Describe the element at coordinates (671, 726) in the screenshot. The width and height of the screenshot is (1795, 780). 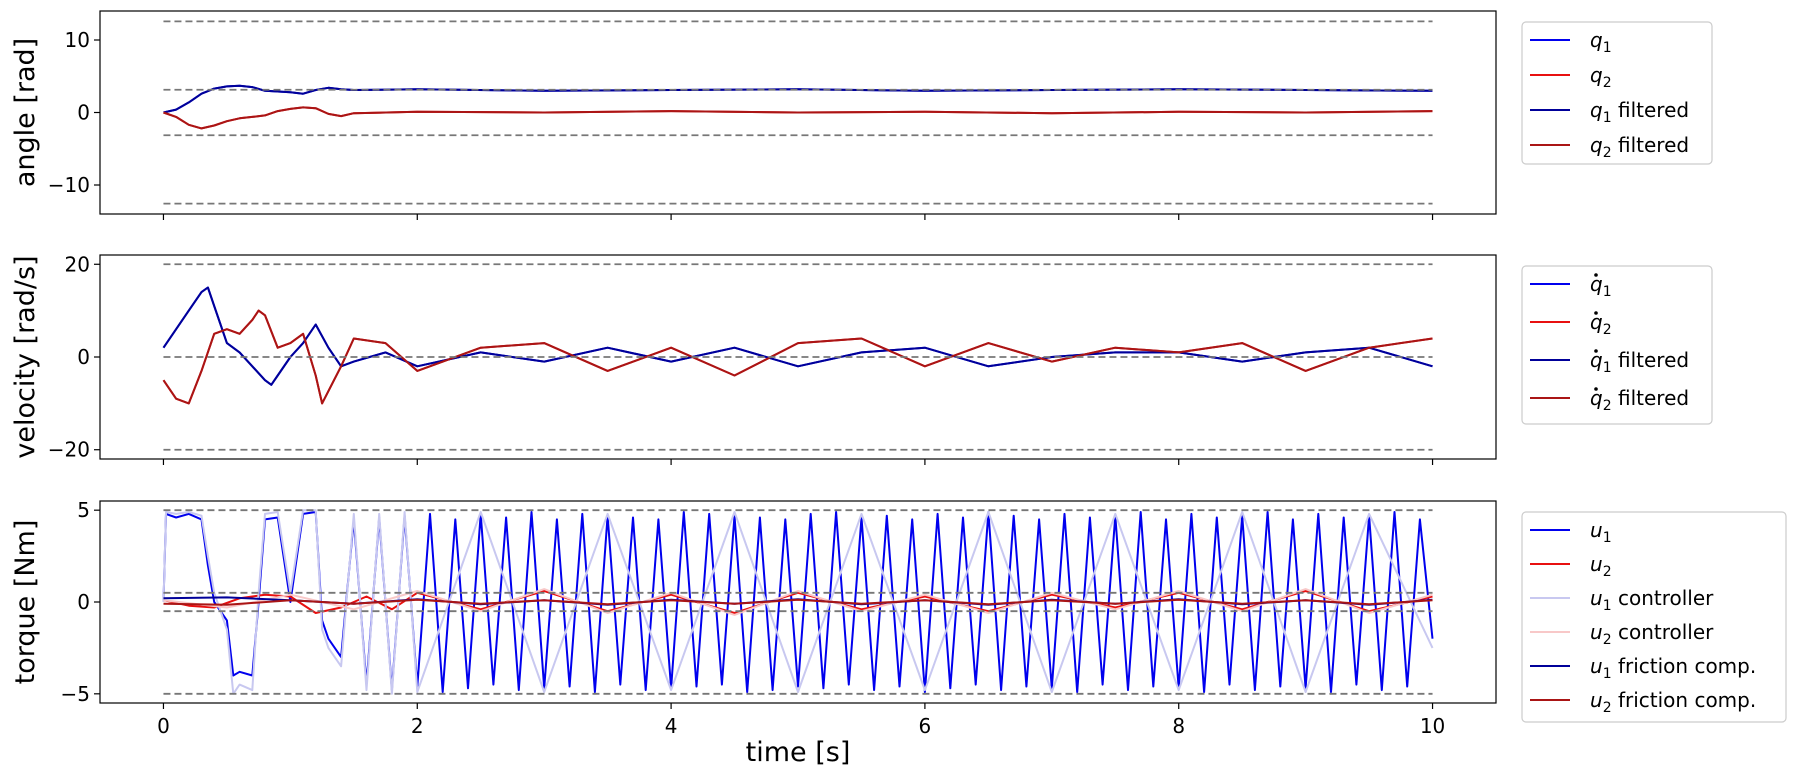
I see `x-tick-label: 4` at that location.